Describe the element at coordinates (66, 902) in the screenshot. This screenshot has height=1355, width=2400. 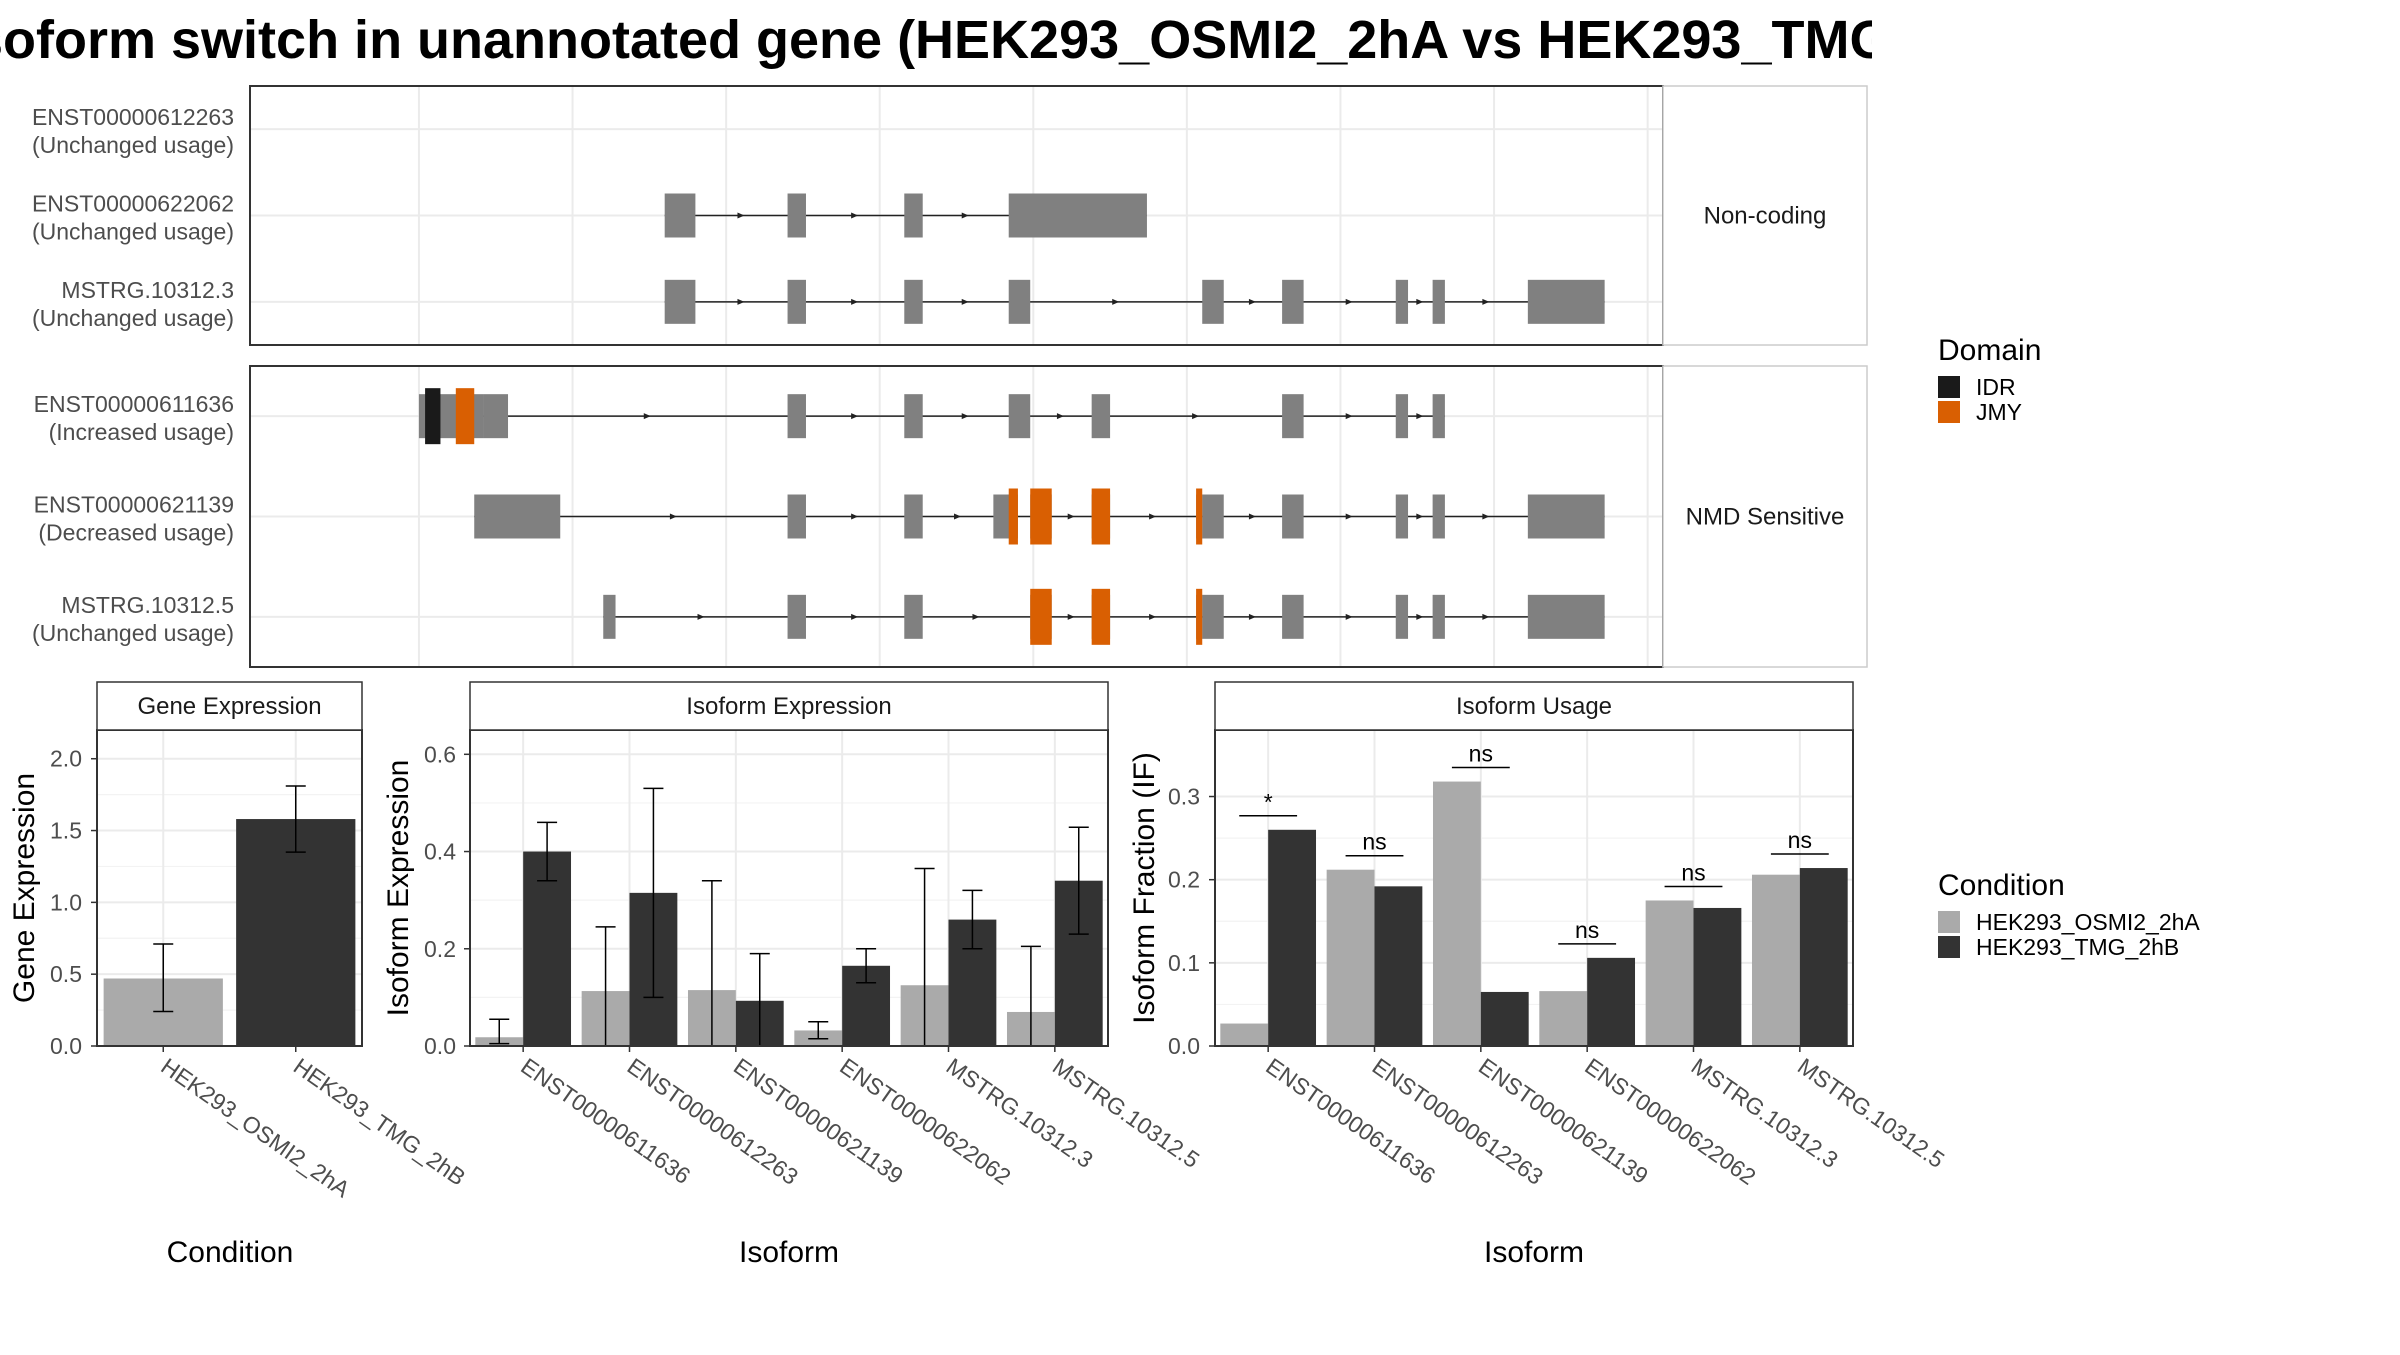
I see `y-tick-label: 1.0` at that location.